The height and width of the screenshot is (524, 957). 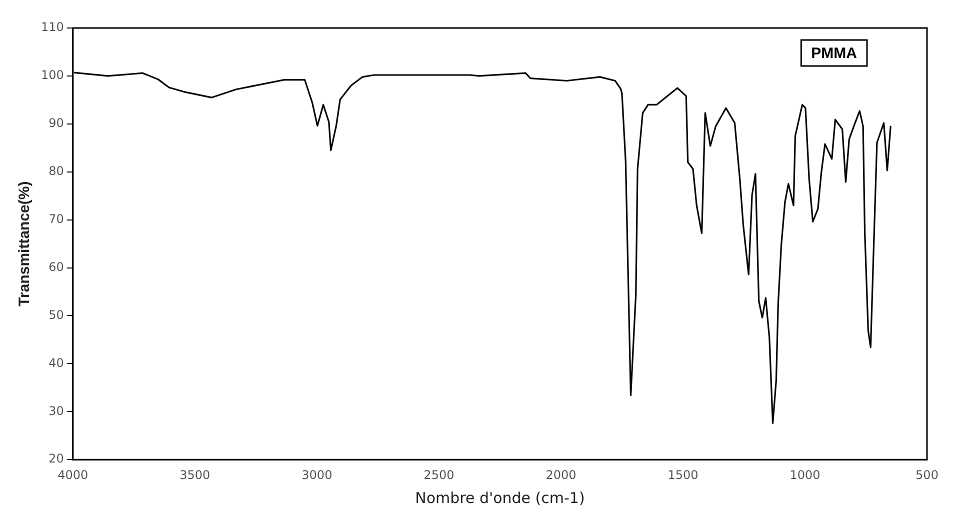 I want to click on y-tick-label: 110, so click(x=52, y=27).